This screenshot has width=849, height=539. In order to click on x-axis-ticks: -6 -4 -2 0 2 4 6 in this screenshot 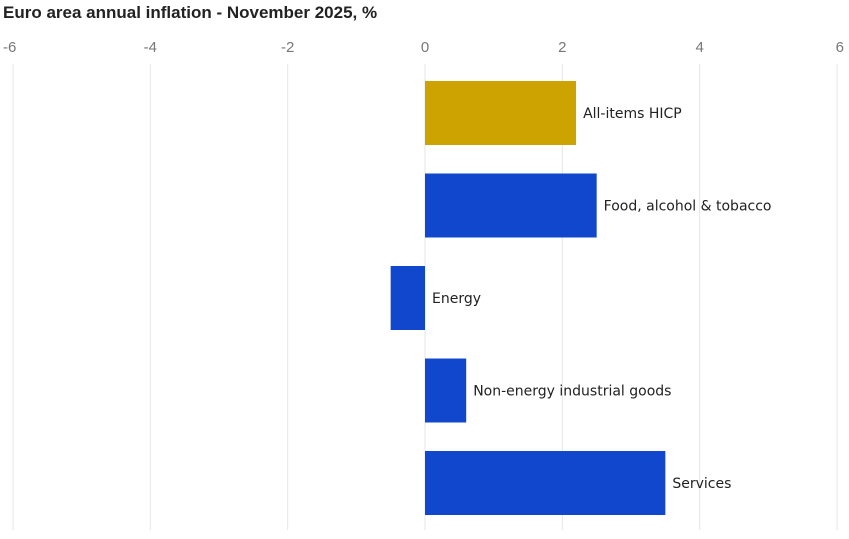, I will do `click(423, 47)`.